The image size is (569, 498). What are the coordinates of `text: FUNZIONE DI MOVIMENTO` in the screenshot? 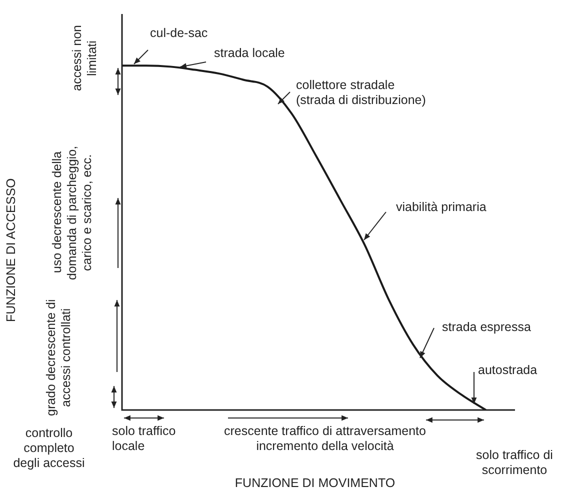 It's located at (315, 483).